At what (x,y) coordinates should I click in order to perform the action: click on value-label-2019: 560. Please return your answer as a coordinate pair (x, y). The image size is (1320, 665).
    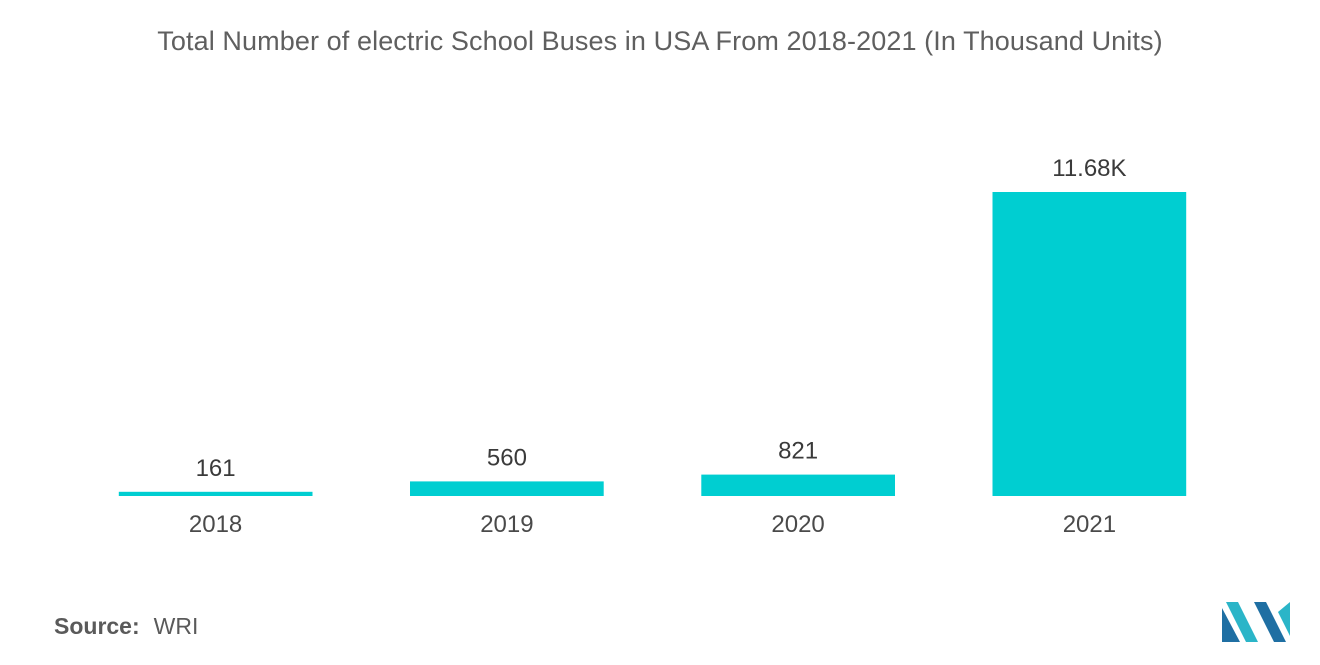
    Looking at the image, I should click on (507, 457).